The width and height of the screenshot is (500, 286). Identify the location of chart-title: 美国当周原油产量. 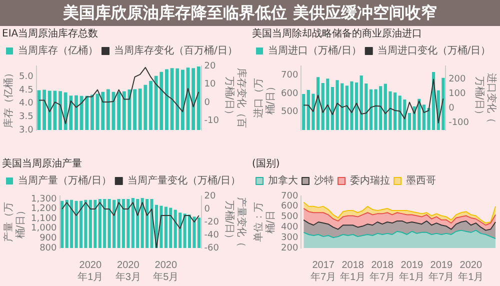
(42, 164).